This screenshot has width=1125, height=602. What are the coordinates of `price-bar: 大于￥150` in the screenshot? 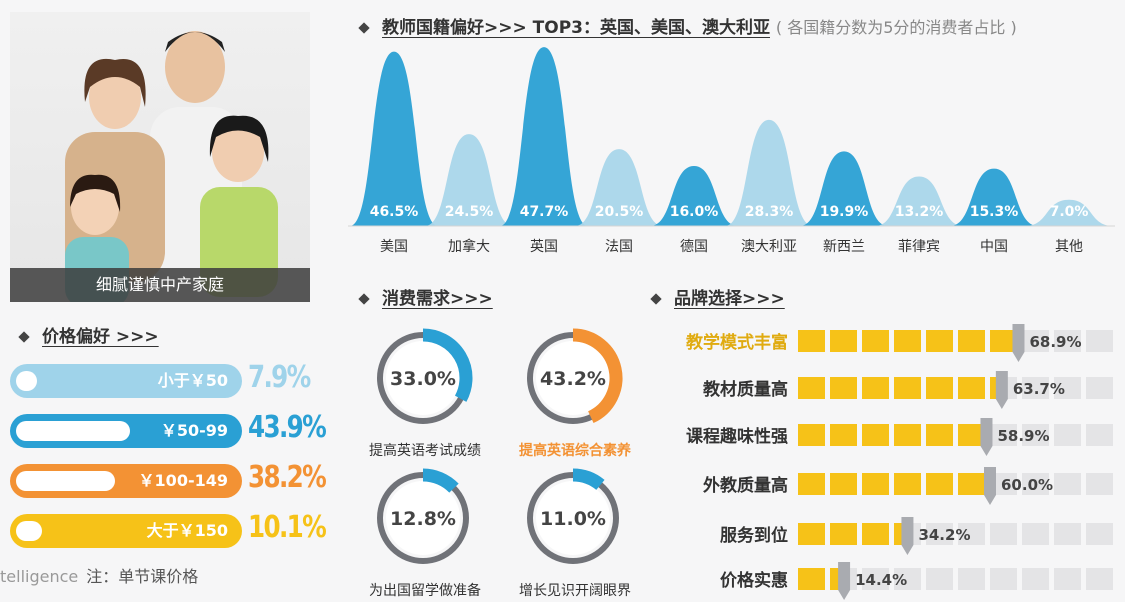 It's located at (126, 531).